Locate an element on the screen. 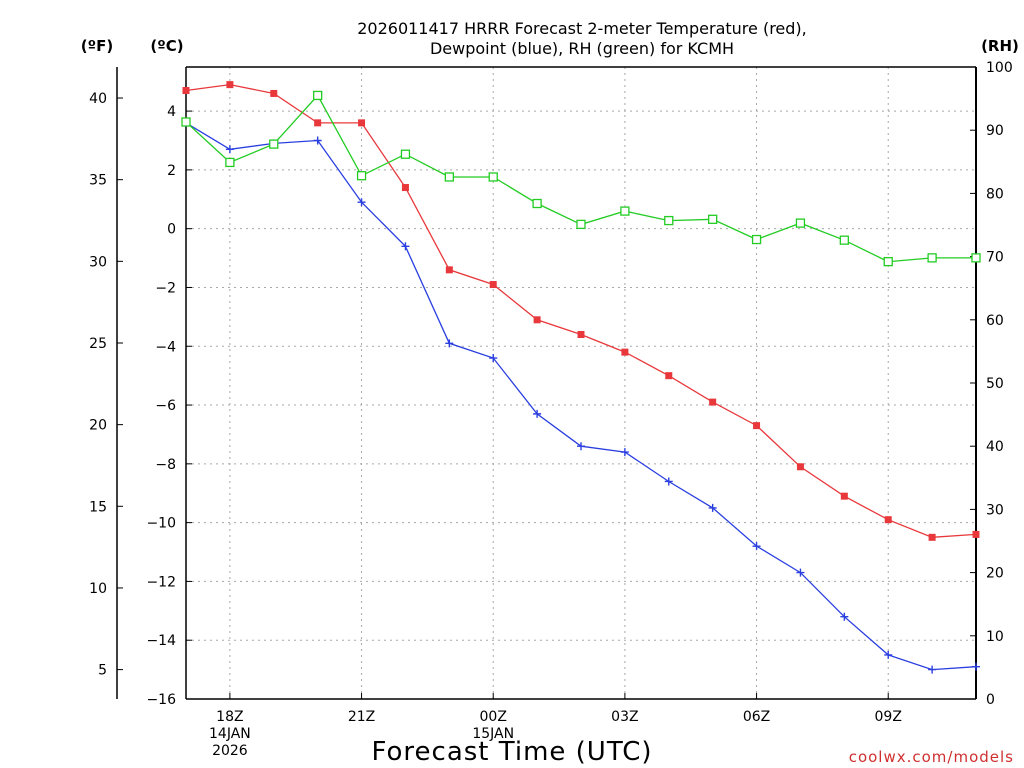  rh-tick-label: 80 is located at coordinates (995, 194).